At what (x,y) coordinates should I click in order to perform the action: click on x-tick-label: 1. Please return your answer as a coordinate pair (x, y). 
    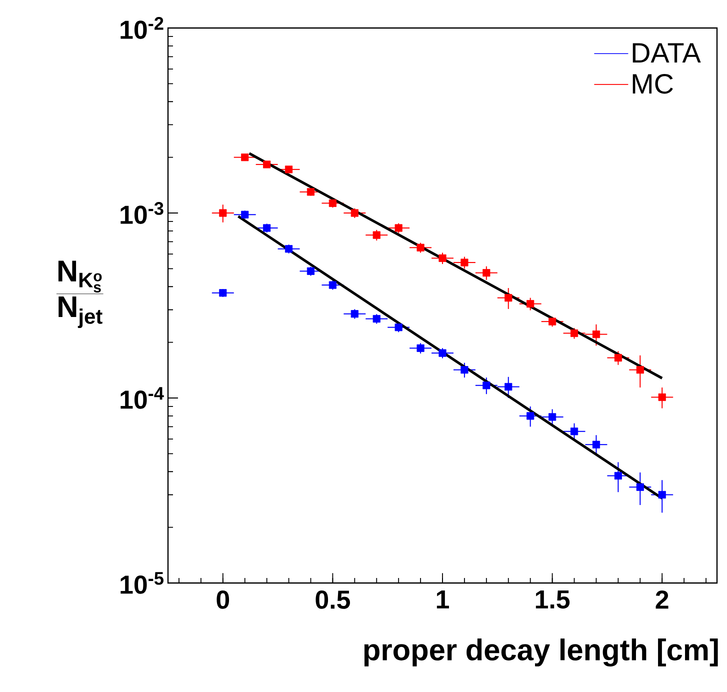
    Looking at the image, I should click on (442, 599).